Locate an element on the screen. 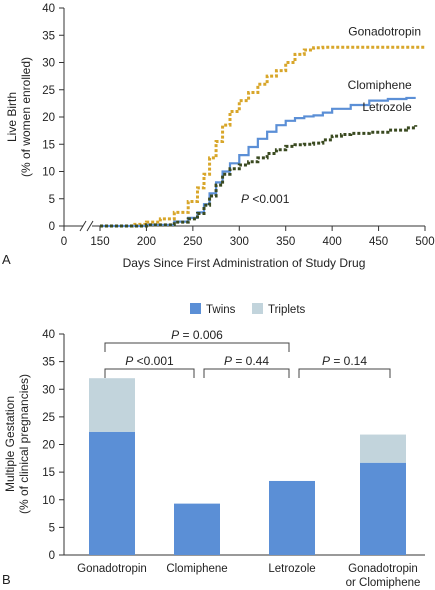 This screenshot has height=590, width=435. b-y-tick-label: 20 is located at coordinates (48, 446).